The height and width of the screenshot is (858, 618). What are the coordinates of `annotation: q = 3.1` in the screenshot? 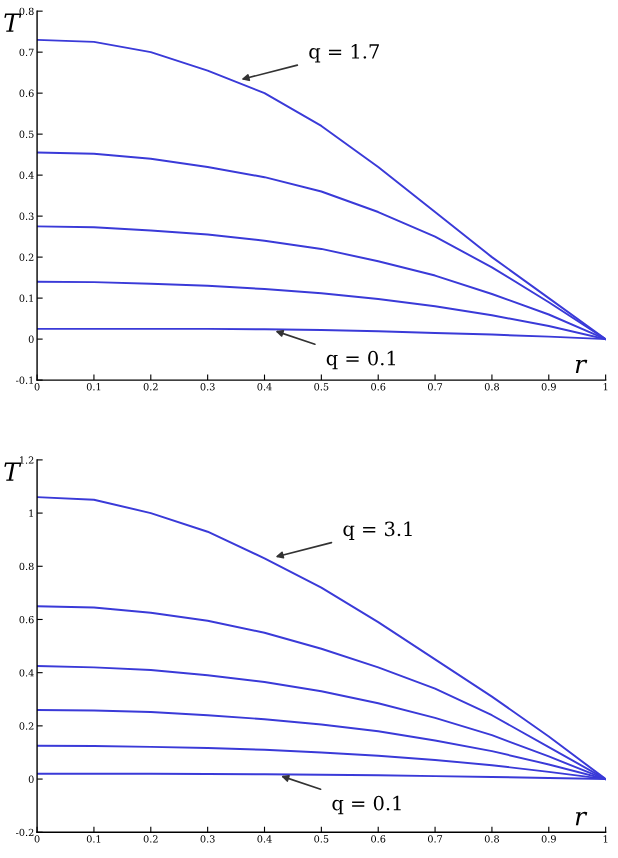 It's located at (377, 530).